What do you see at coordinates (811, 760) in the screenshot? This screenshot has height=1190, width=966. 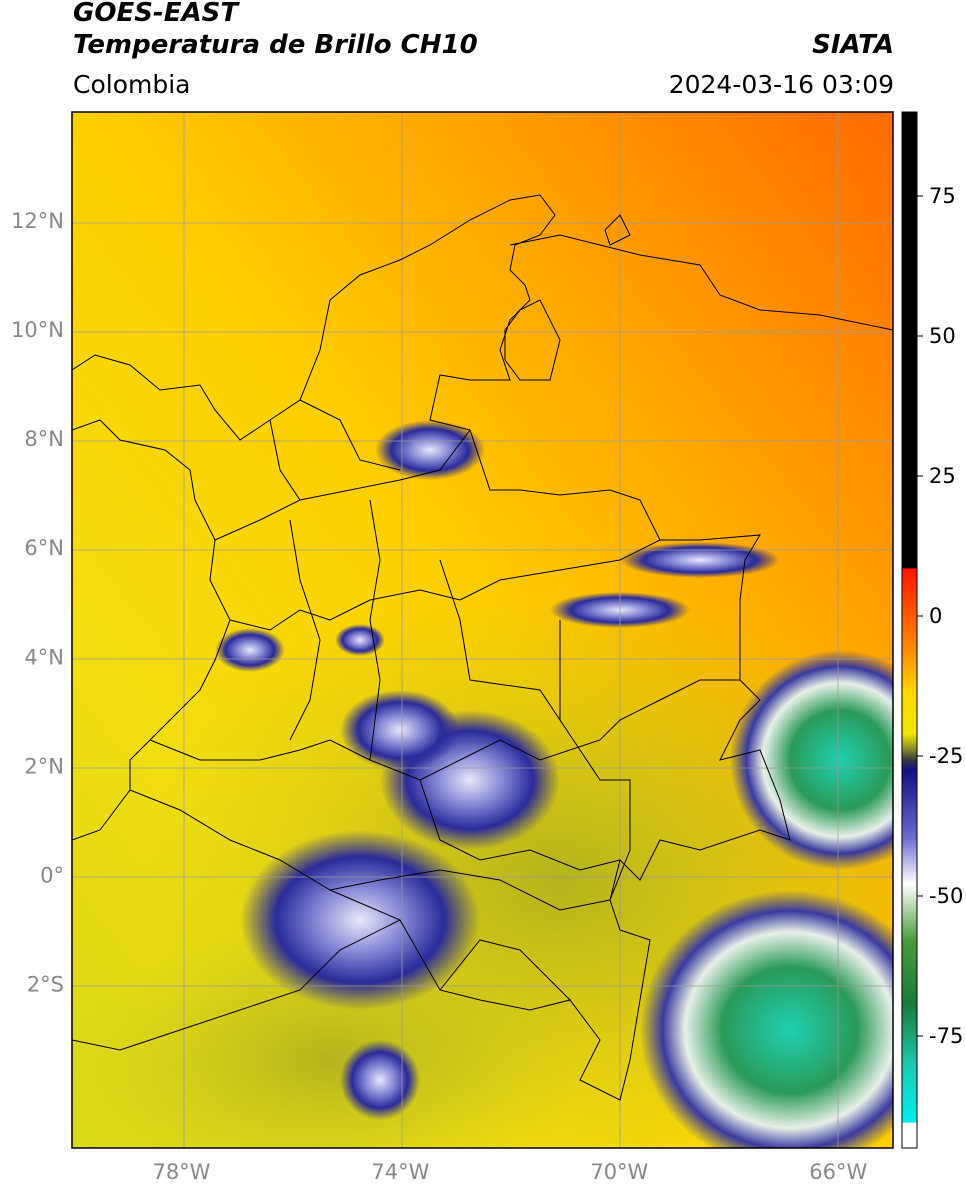 I see `cold-cloud-east` at bounding box center [811, 760].